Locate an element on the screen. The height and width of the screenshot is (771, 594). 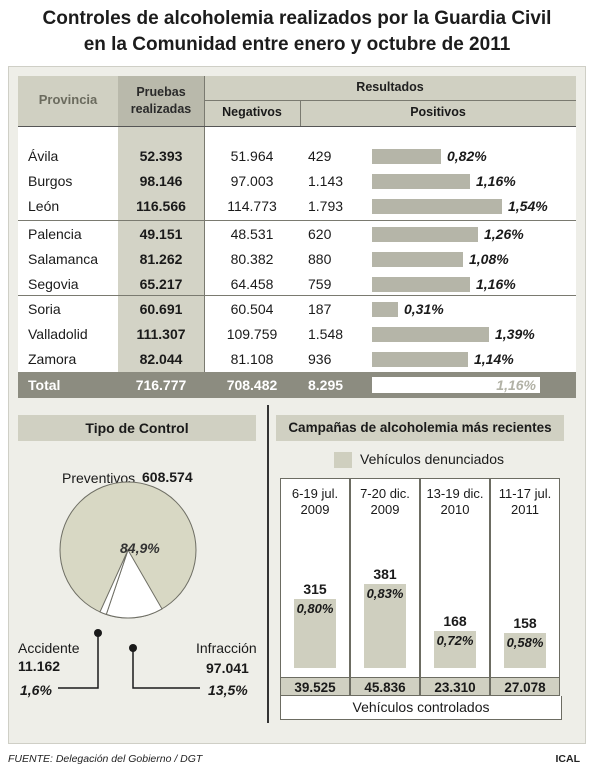
table-header-band is located at coordinates (297, 101).